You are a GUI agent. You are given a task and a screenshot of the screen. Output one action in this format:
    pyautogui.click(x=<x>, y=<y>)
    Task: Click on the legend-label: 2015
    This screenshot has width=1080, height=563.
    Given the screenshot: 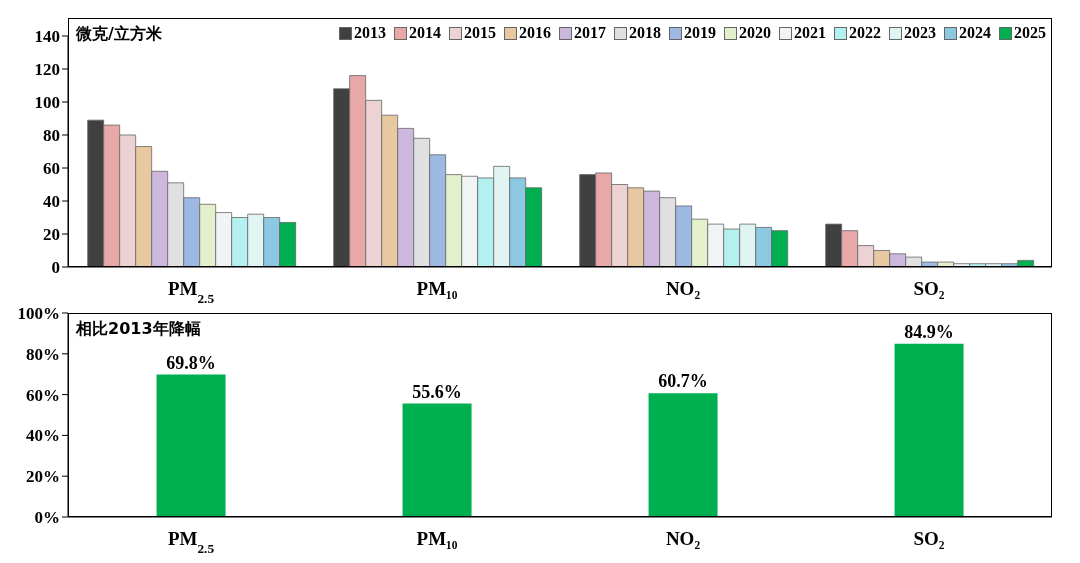 What is the action you would take?
    pyautogui.click(x=480, y=33)
    